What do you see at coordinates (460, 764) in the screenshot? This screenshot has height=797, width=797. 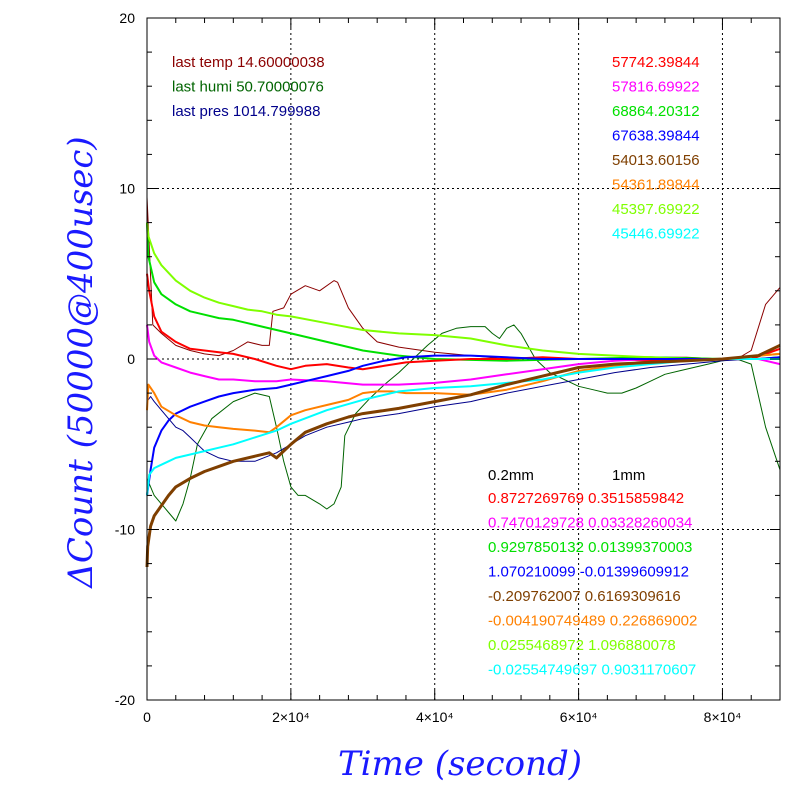 I see `x-axis-title: Time (second)` at bounding box center [460, 764].